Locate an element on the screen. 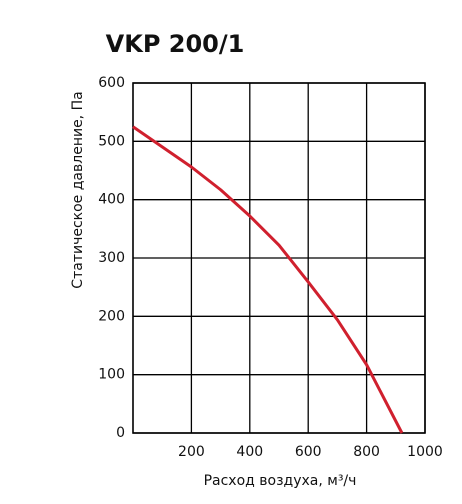  y-tick-label: 600 is located at coordinates (111, 83).